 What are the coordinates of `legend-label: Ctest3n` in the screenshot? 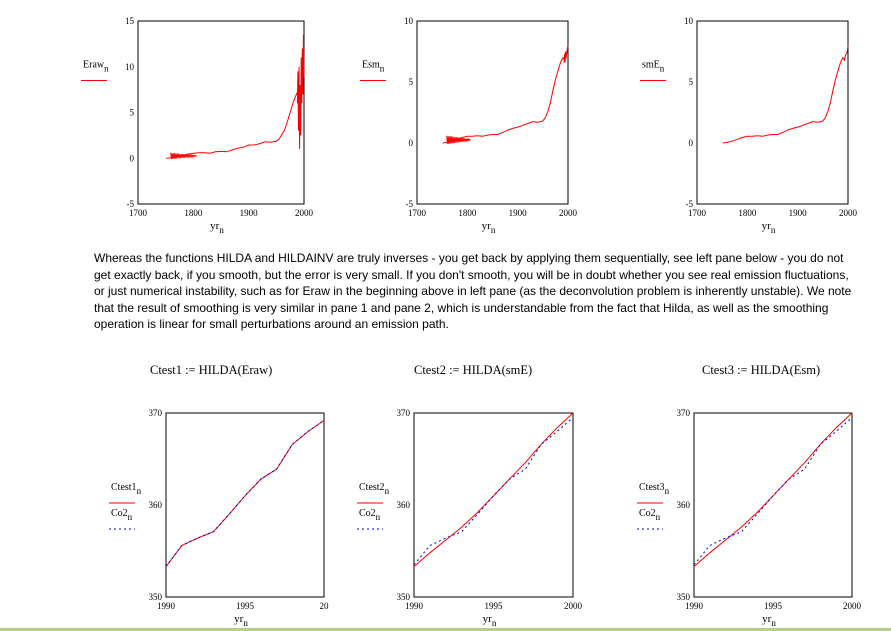 It's located at (654, 489).